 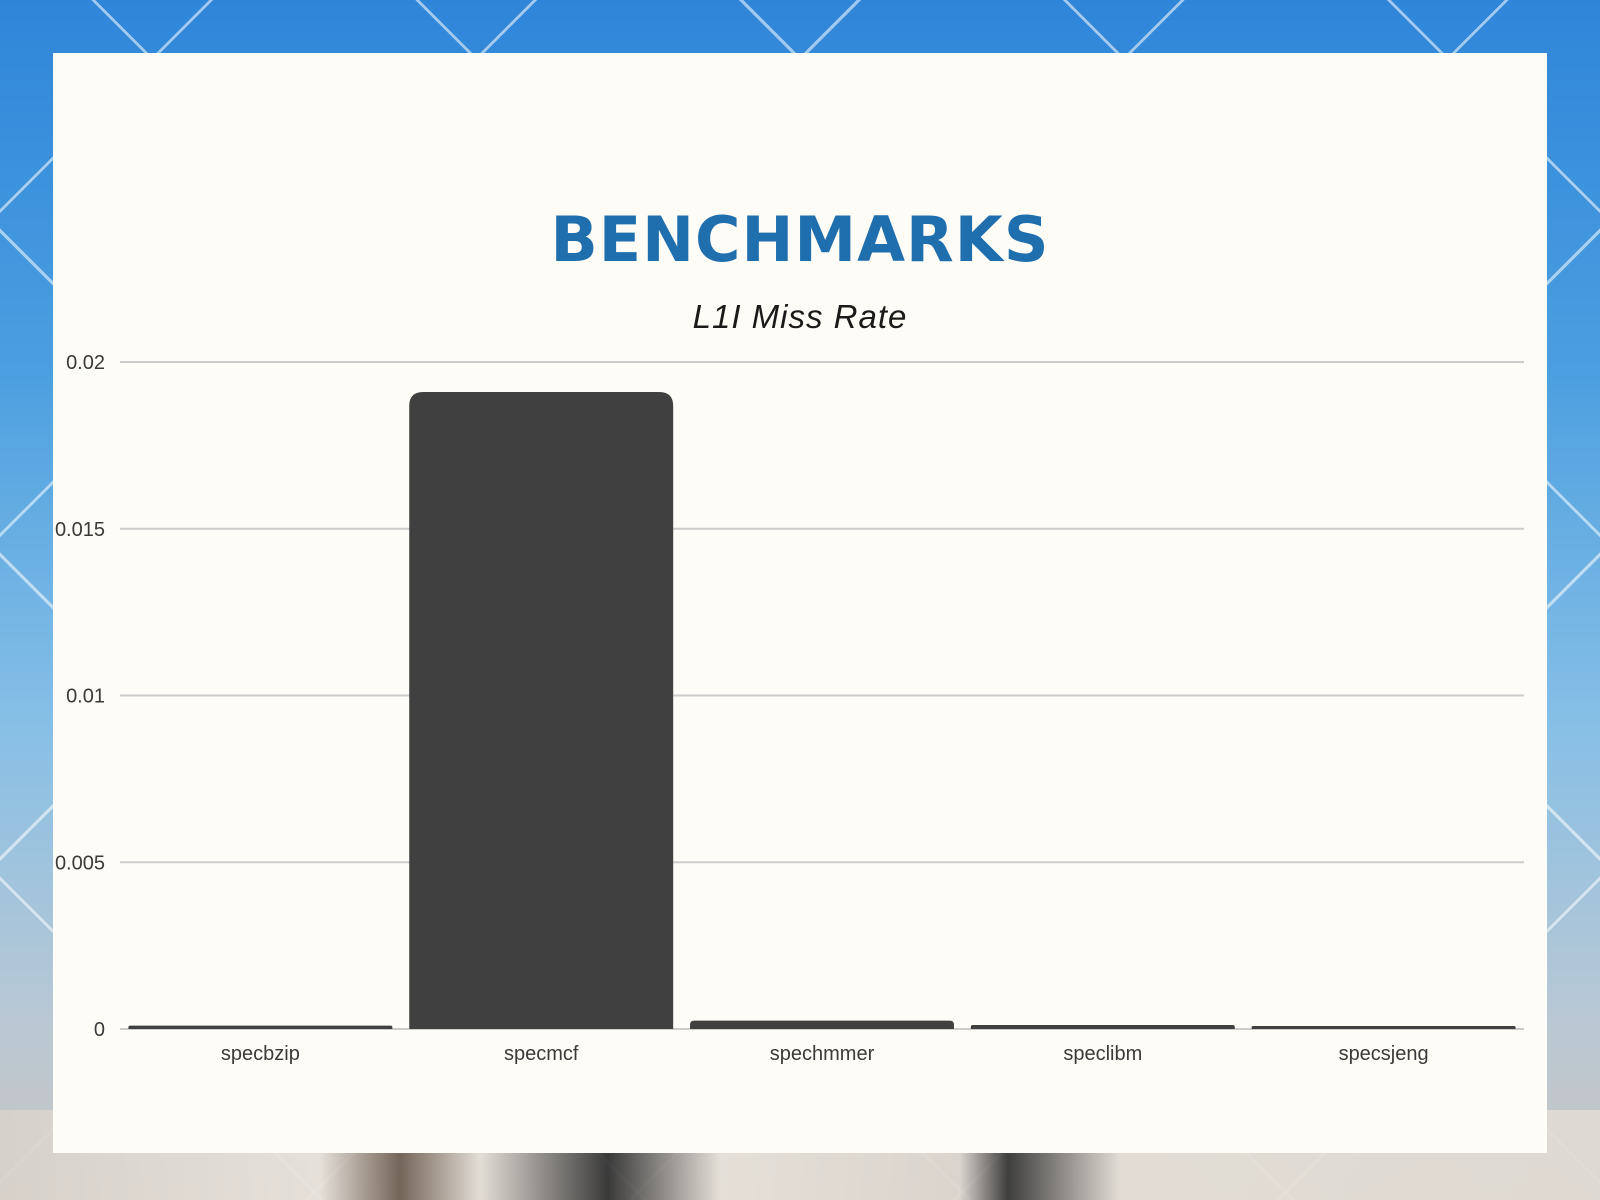 I want to click on bar-speclibm, so click(x=1102, y=1026).